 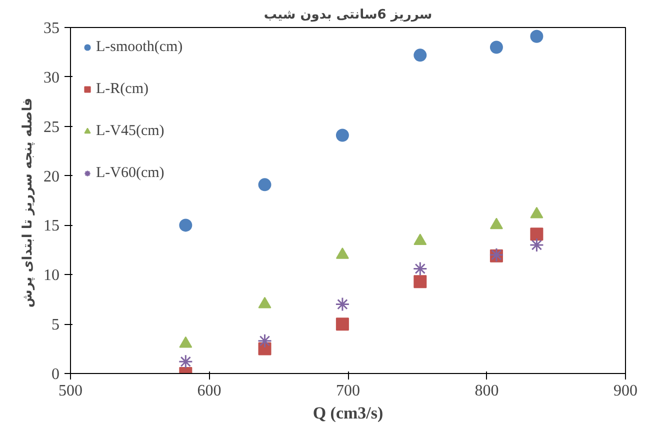 I want to click on x-axis-title: Q (cm3/s), so click(x=348, y=413).